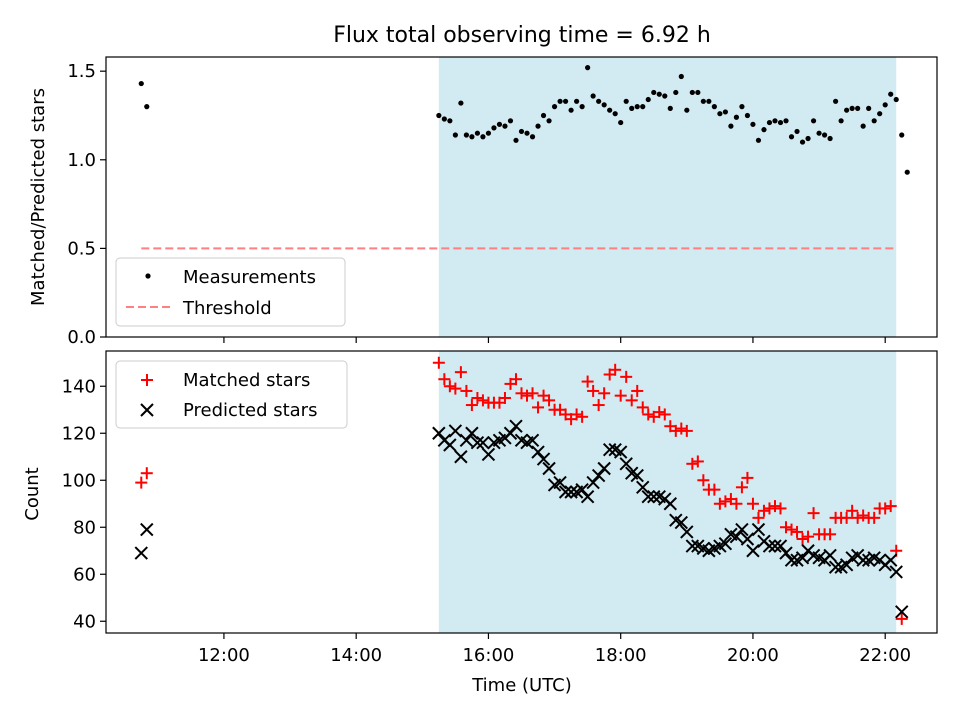 Image resolution: width=960 pixels, height=724 pixels. I want to click on top-x-ticks, so click(554, 340).